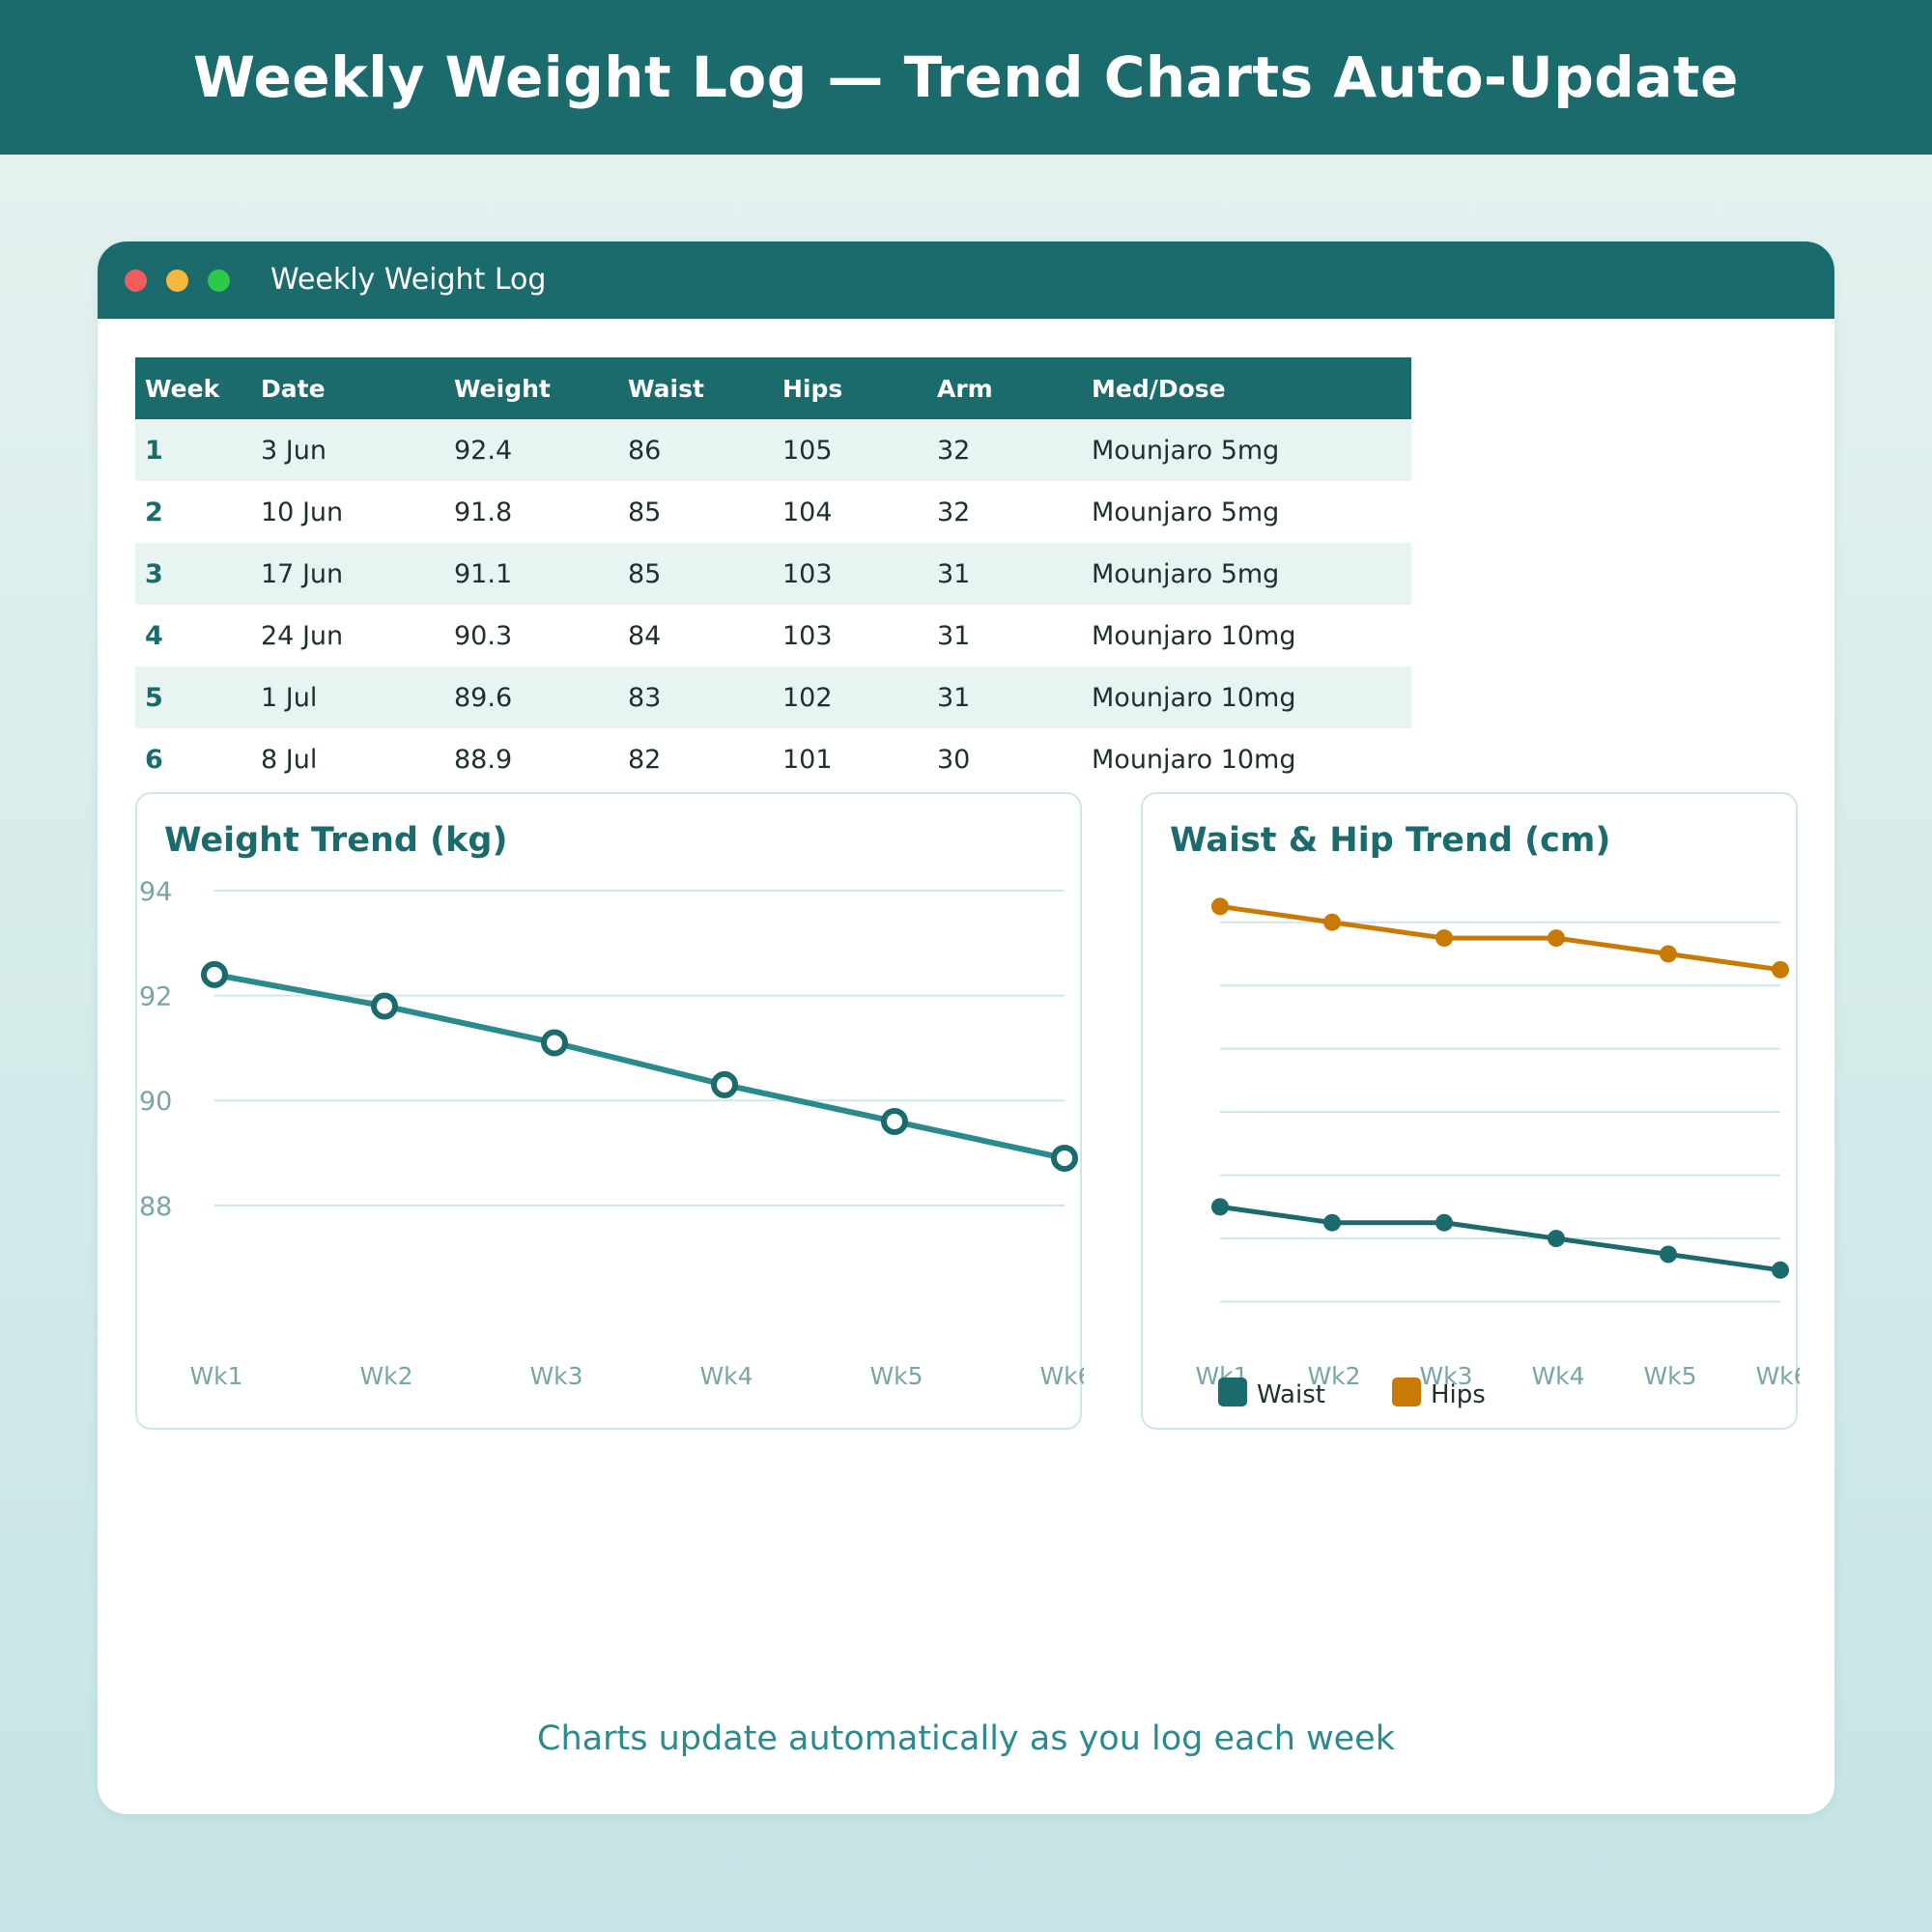 The height and width of the screenshot is (1932, 1932). What do you see at coordinates (136, 281) in the screenshot?
I see `close-window-button` at bounding box center [136, 281].